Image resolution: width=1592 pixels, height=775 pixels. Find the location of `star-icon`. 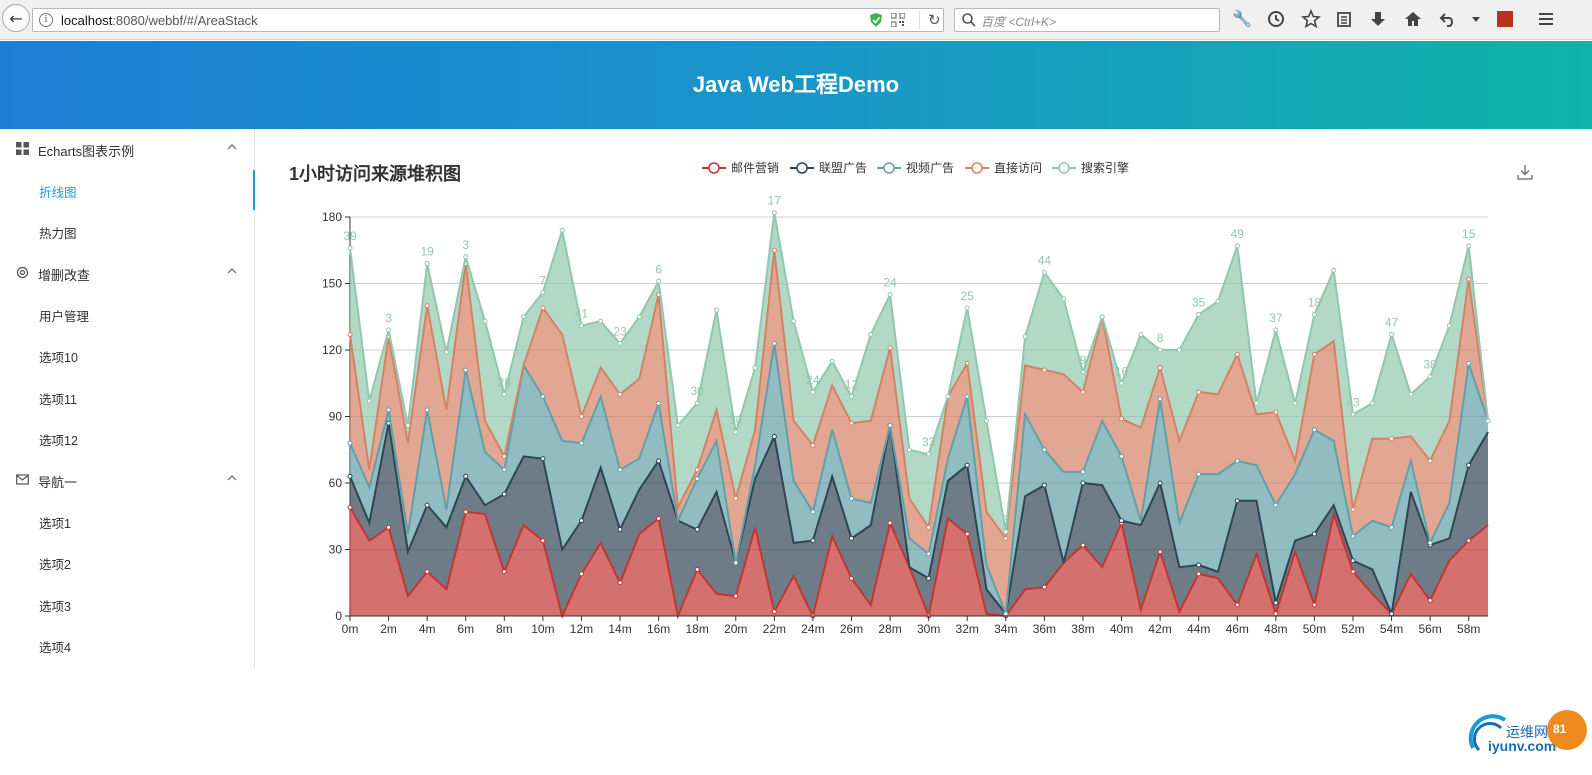

star-icon is located at coordinates (1311, 19).